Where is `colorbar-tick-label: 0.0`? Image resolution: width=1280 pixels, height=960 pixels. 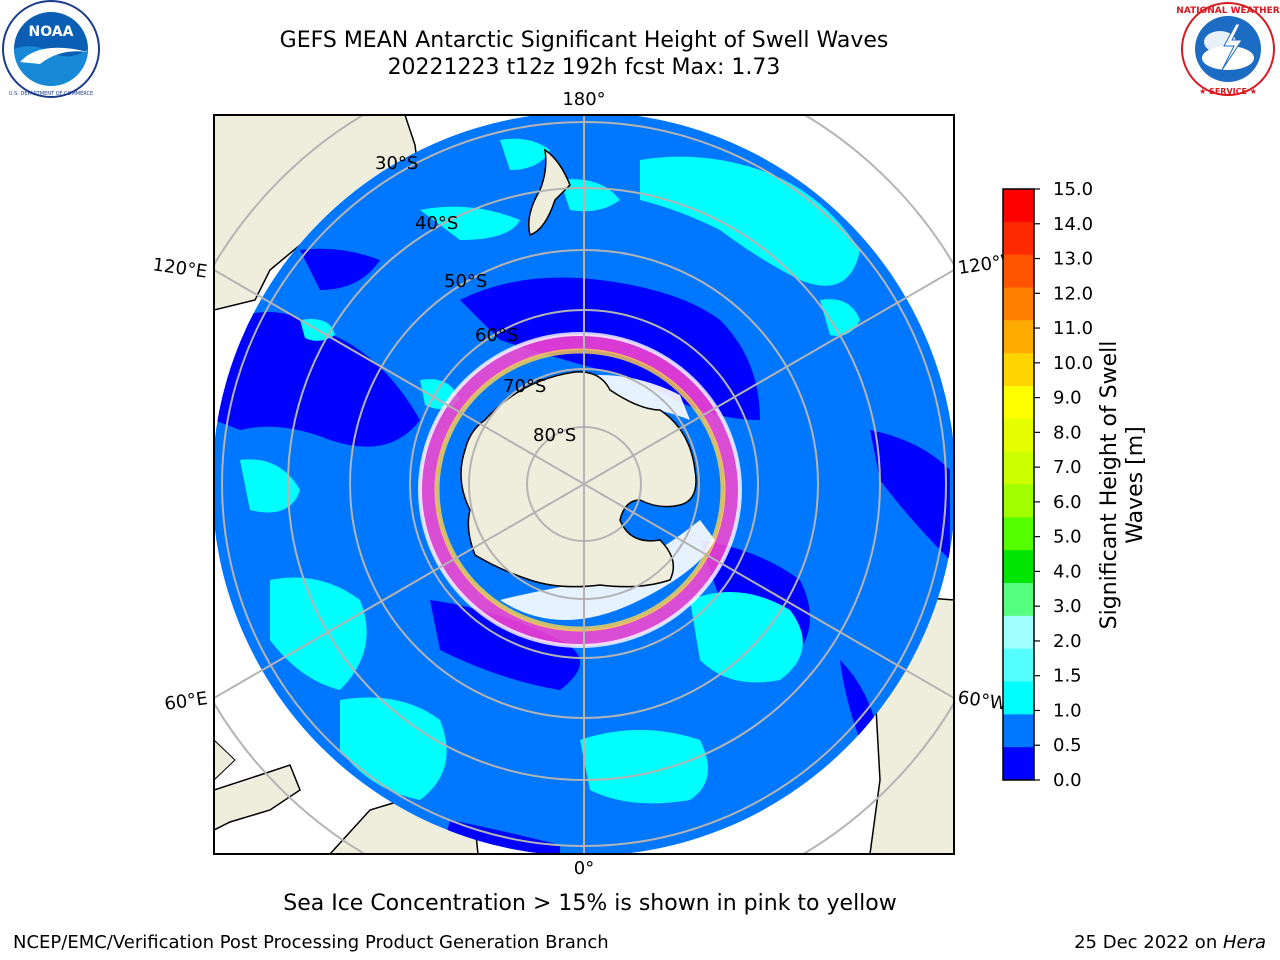 colorbar-tick-label: 0.0 is located at coordinates (1067, 780).